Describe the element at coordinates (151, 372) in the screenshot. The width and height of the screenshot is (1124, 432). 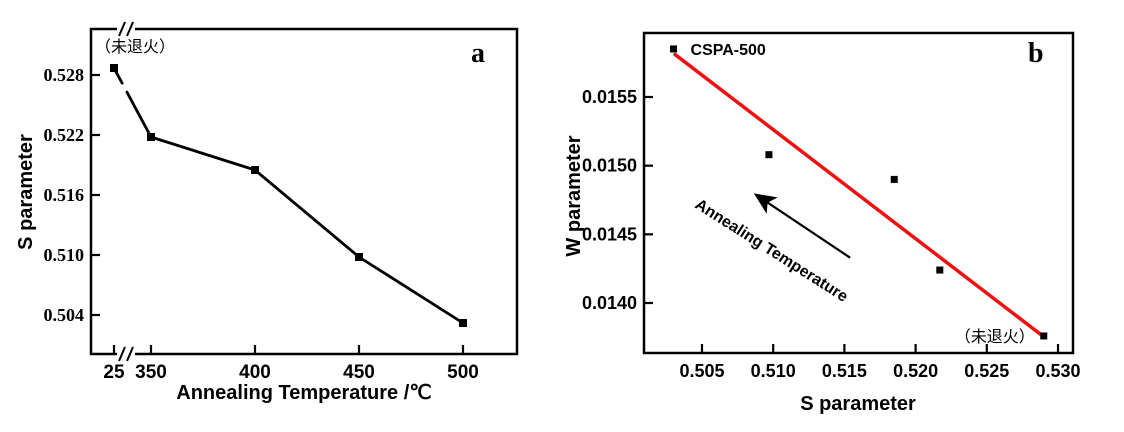
I see `panel-a-x-tick-label: 350` at that location.